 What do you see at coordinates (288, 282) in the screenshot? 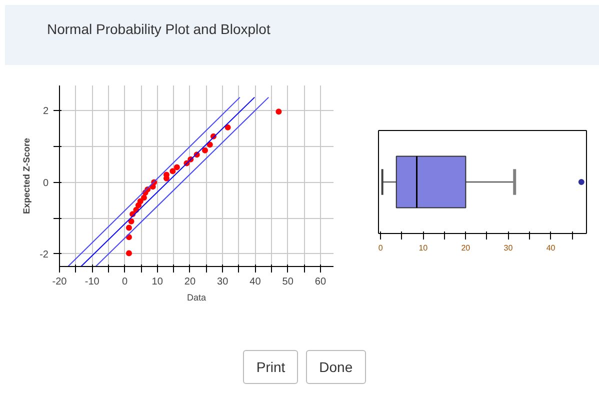
I see `x-tick-label: 50` at bounding box center [288, 282].